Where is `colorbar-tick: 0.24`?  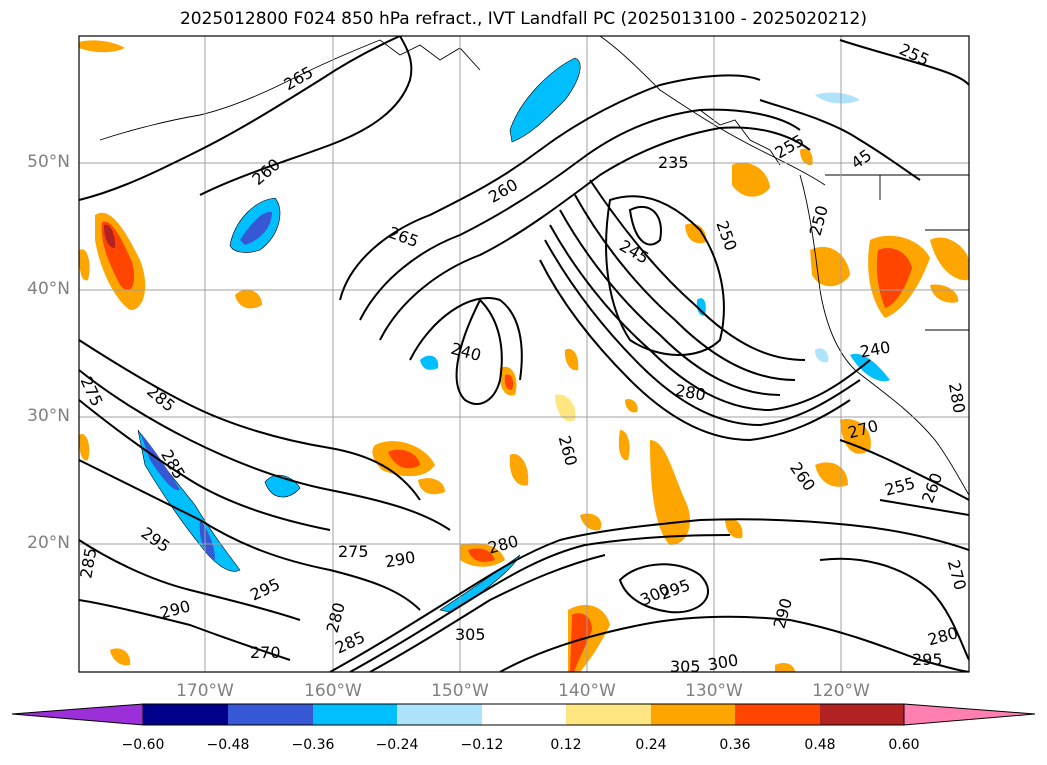
colorbar-tick: 0.24 is located at coordinates (651, 745).